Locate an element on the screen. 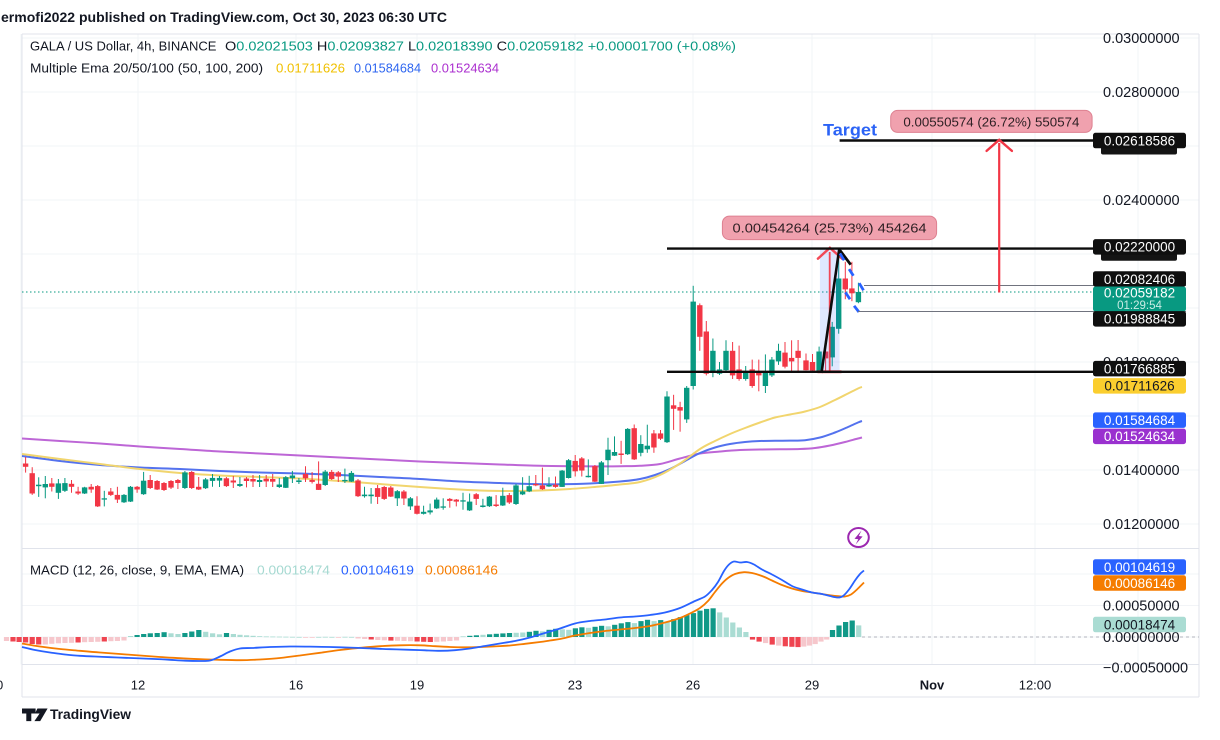 The height and width of the screenshot is (740, 1220). svg-text: 0.02618586 is located at coordinates (1139, 140).